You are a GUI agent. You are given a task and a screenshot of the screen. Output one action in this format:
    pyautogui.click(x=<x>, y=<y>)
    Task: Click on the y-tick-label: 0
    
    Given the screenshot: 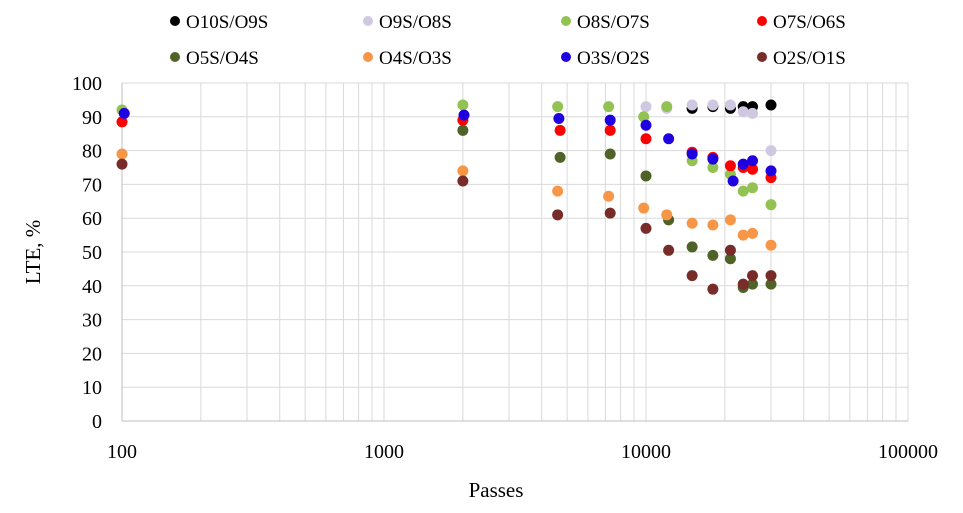 What is the action you would take?
    pyautogui.click(x=97, y=422)
    